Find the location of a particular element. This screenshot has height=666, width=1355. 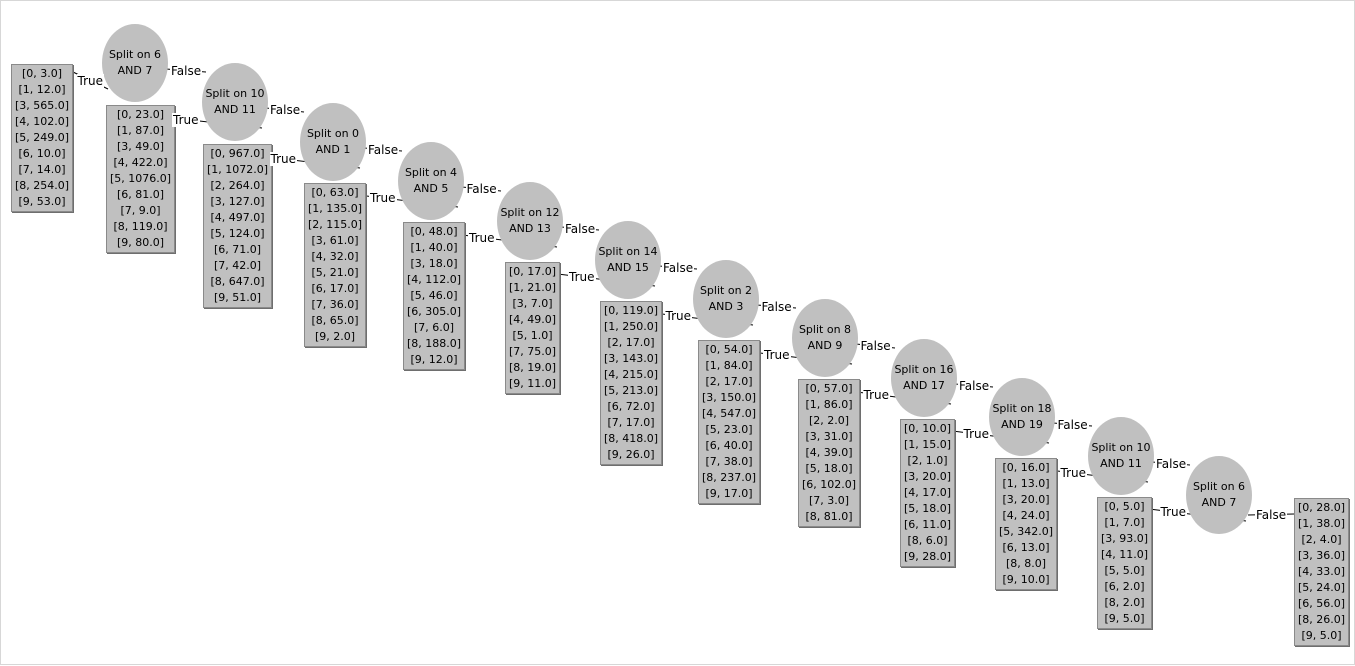

leaf-count-line: [4, 33.0] is located at coordinates (1322, 571).